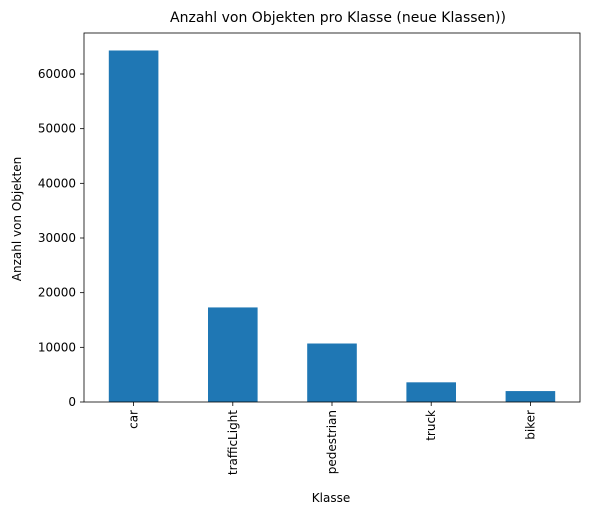 The height and width of the screenshot is (517, 589). Describe the element at coordinates (530, 396) in the screenshot. I see `bar-biker` at that location.